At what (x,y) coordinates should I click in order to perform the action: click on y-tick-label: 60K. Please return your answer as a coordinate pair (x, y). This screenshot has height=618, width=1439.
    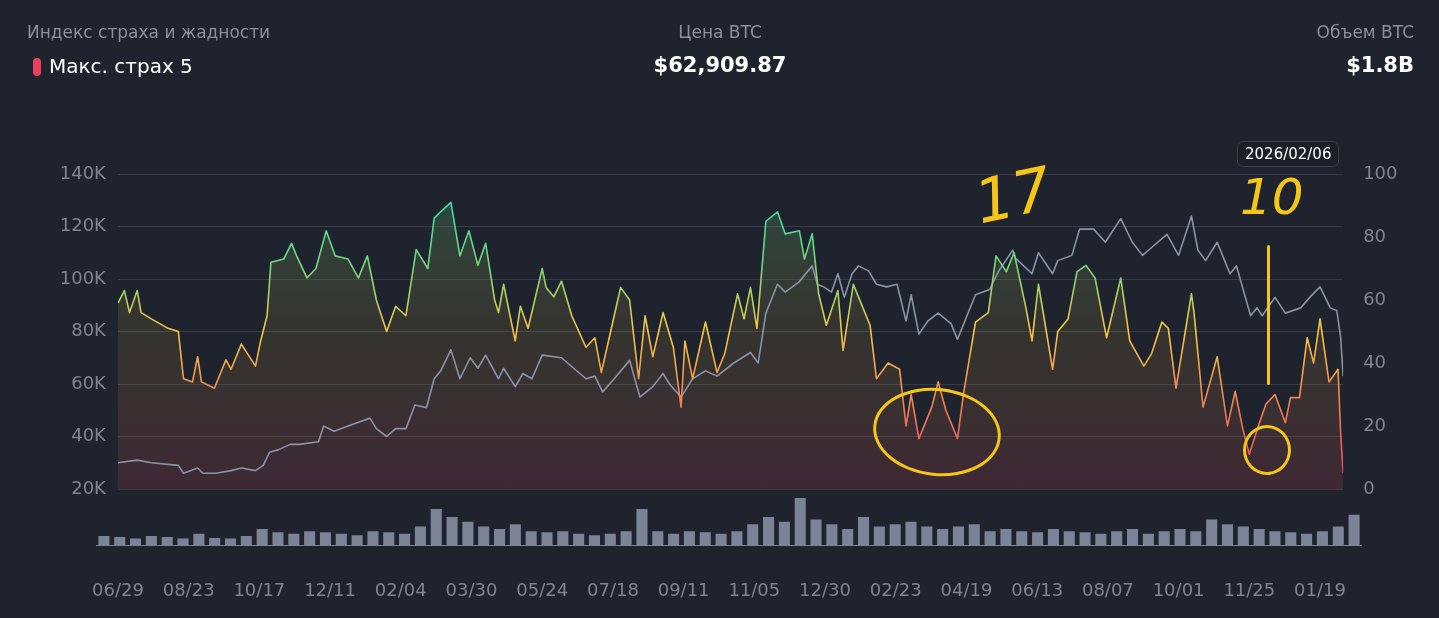
    Looking at the image, I should click on (89, 382).